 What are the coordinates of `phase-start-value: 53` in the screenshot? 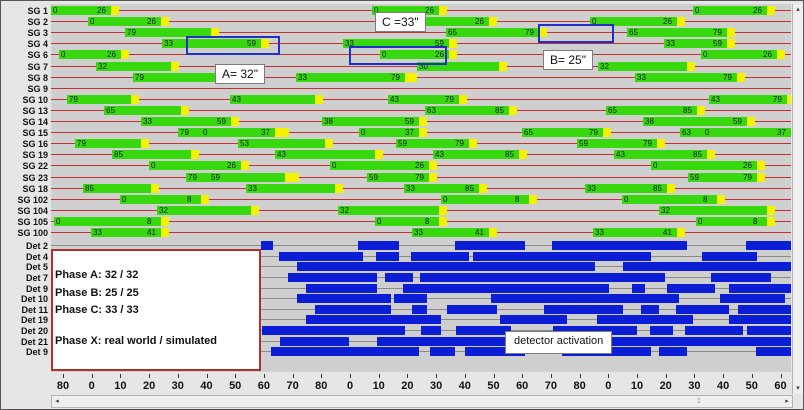 It's located at (244, 144).